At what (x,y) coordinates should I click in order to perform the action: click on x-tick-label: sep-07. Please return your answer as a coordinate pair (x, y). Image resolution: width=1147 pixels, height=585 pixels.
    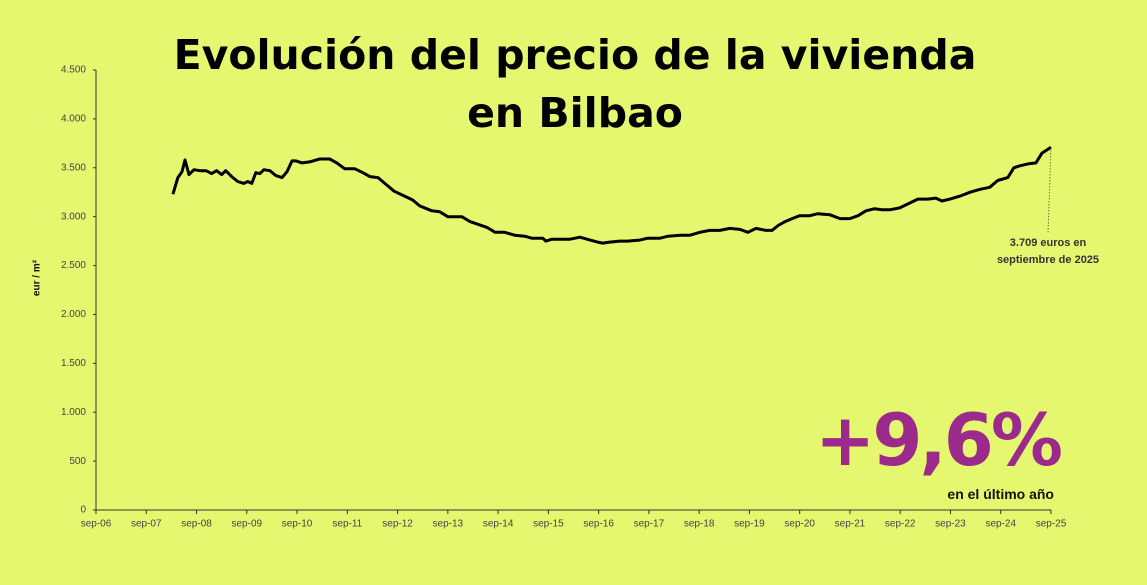
    Looking at the image, I should click on (146, 524).